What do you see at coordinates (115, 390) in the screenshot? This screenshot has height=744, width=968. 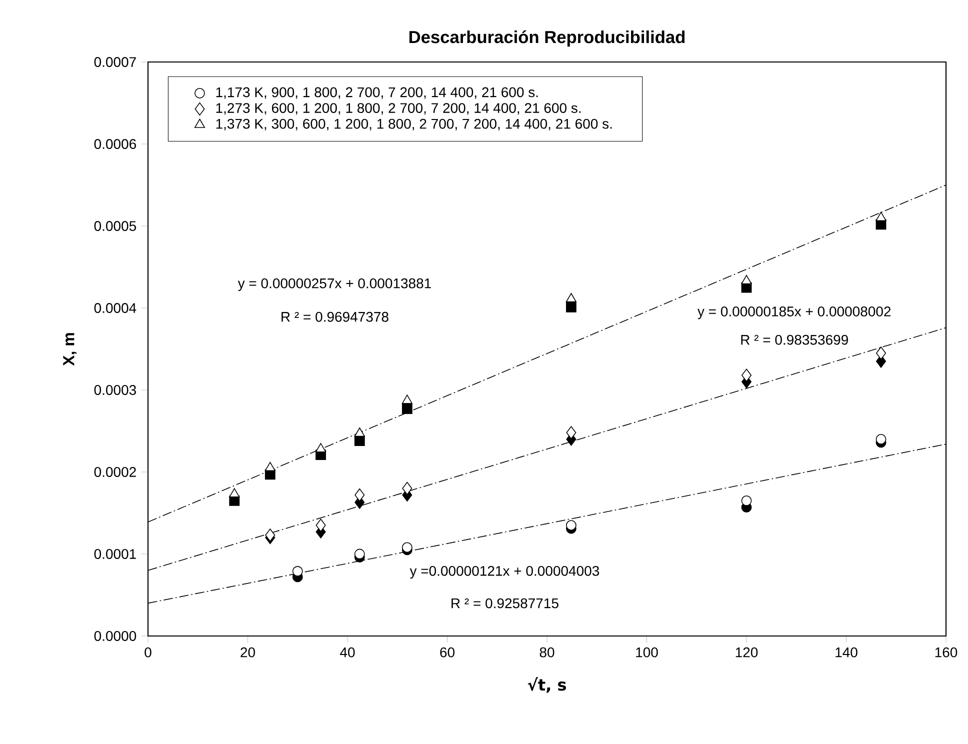 I see `y-tick-label: 0.0003` at bounding box center [115, 390].